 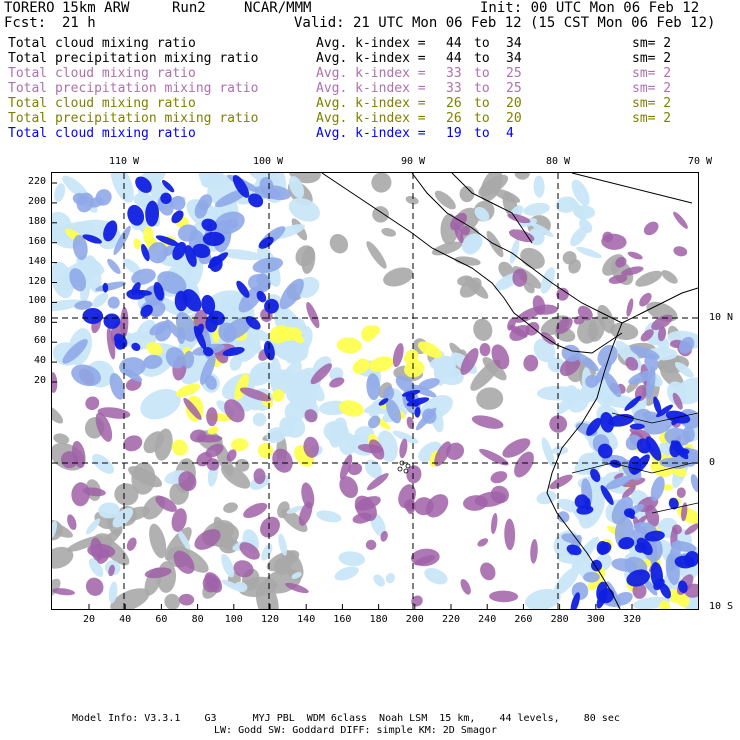 What do you see at coordinates (342, 619) in the screenshot?
I see `bottom-grid-tick: 160` at bounding box center [342, 619].